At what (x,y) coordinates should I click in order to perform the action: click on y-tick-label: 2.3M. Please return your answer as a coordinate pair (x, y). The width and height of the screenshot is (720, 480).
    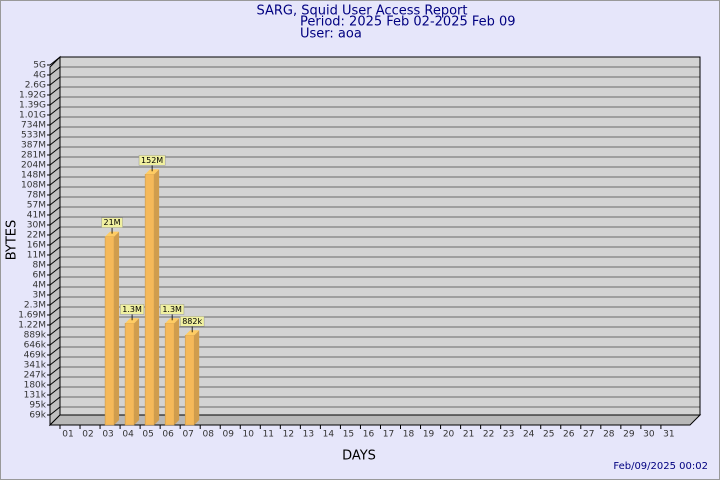
    Looking at the image, I should click on (35, 306).